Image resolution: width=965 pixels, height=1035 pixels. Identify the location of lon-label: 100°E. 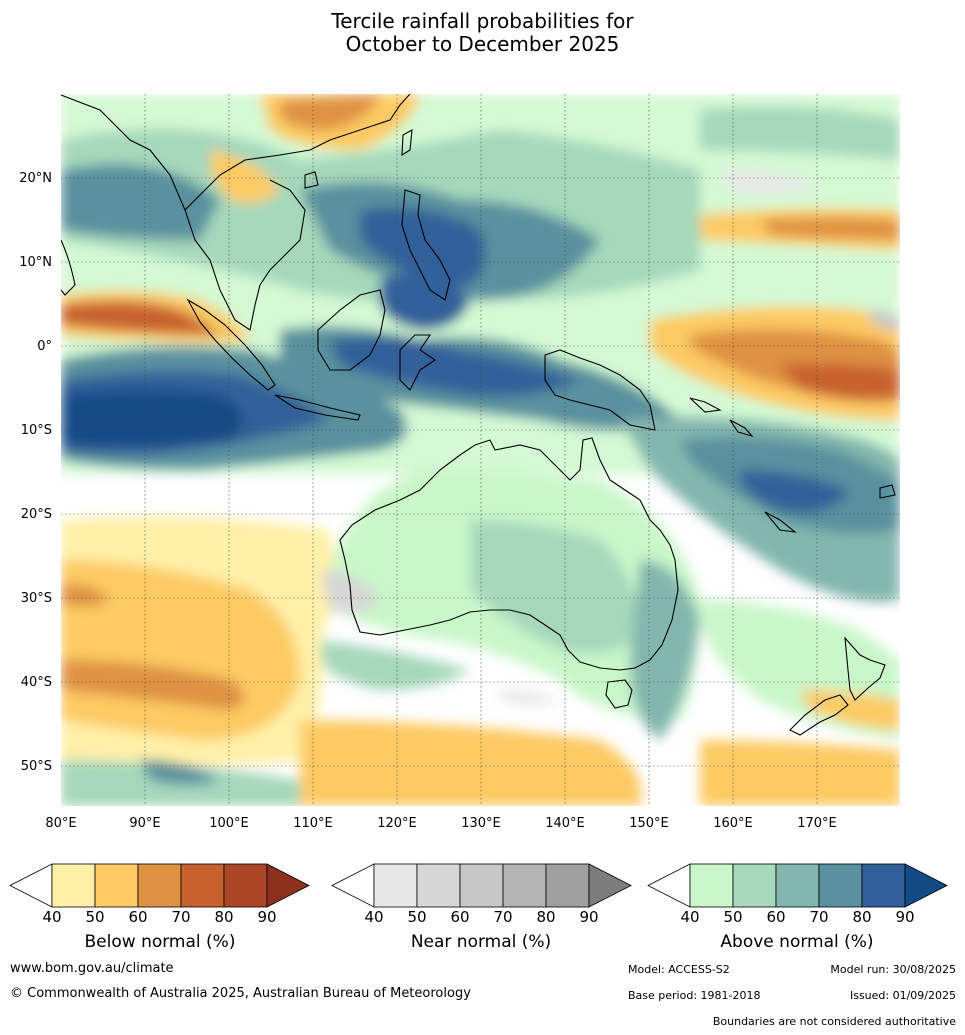
(229, 823).